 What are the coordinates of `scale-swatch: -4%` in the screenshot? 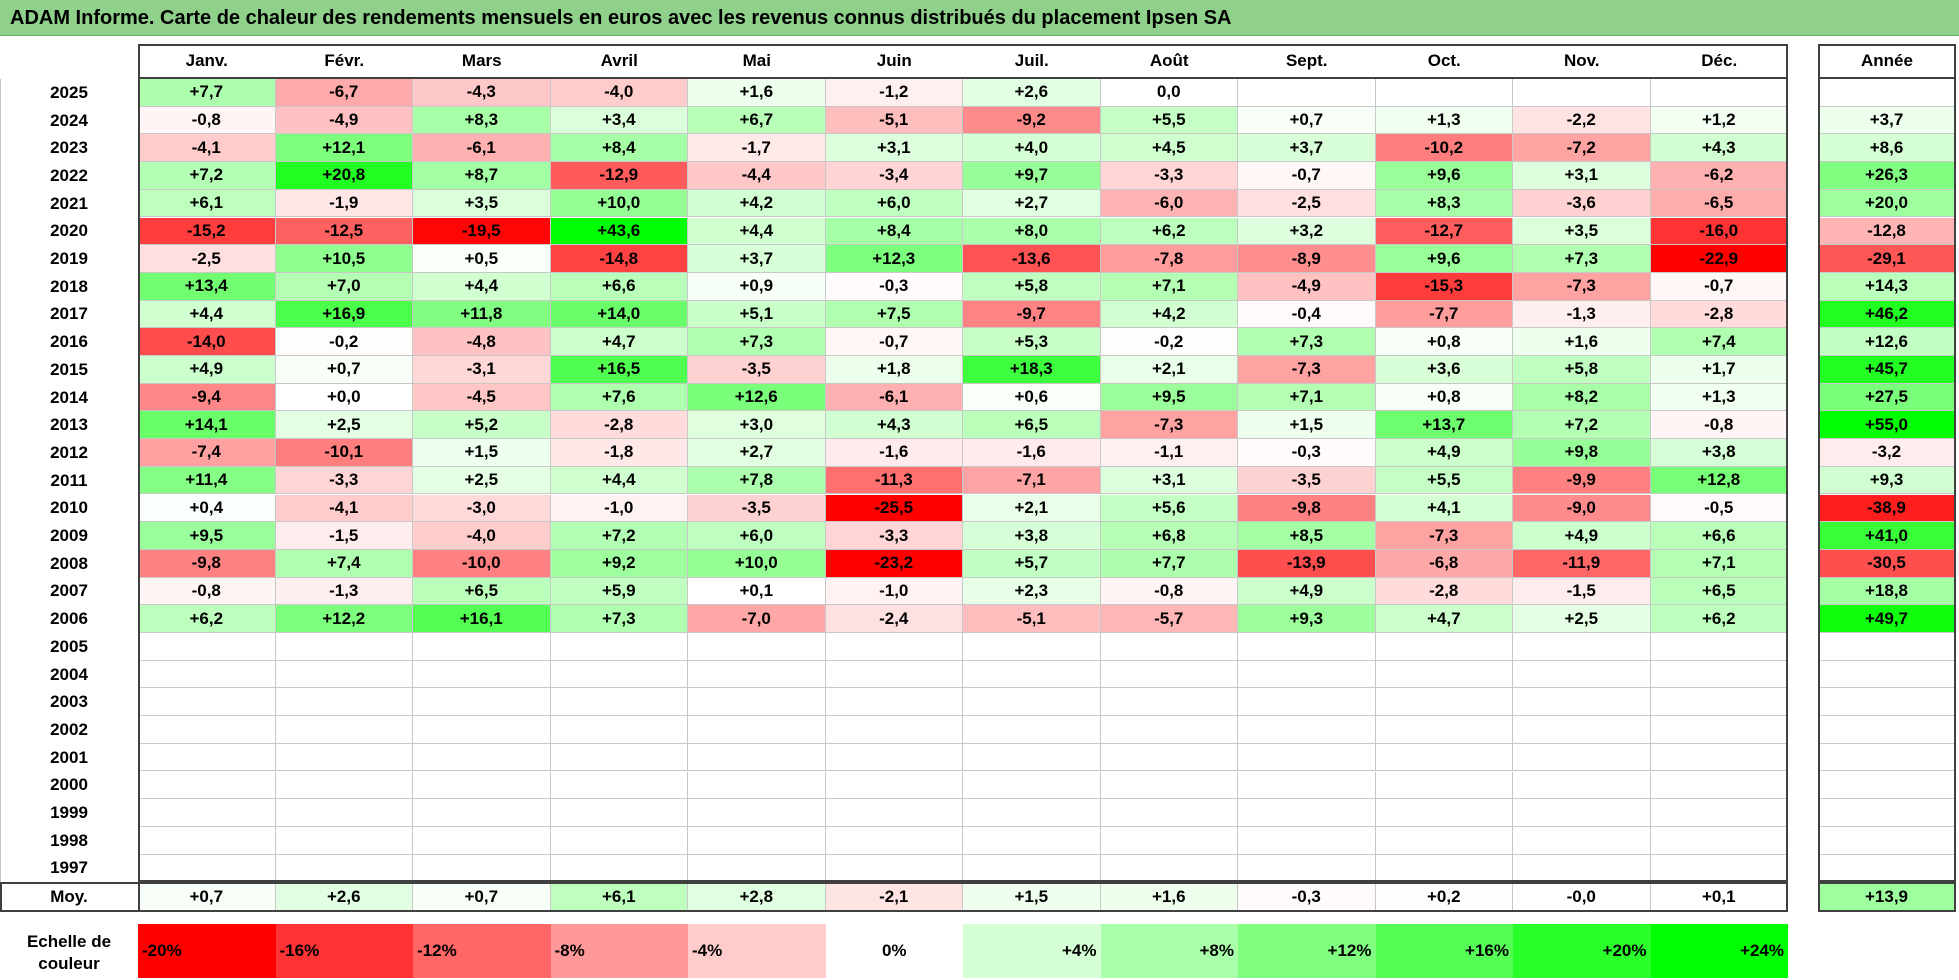 It's located at (757, 951).